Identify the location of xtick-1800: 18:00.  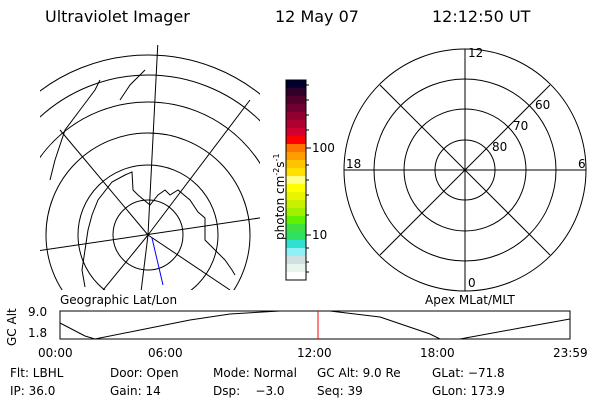
(437, 353).